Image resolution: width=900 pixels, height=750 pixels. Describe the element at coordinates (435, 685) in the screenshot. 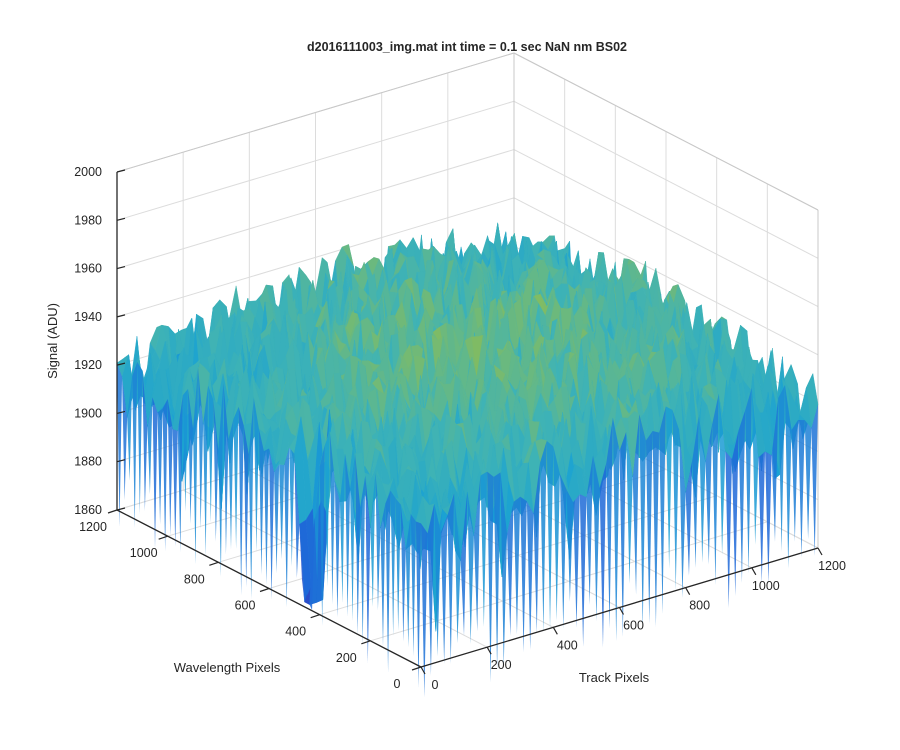

I see `x-tick-label: 0` at that location.